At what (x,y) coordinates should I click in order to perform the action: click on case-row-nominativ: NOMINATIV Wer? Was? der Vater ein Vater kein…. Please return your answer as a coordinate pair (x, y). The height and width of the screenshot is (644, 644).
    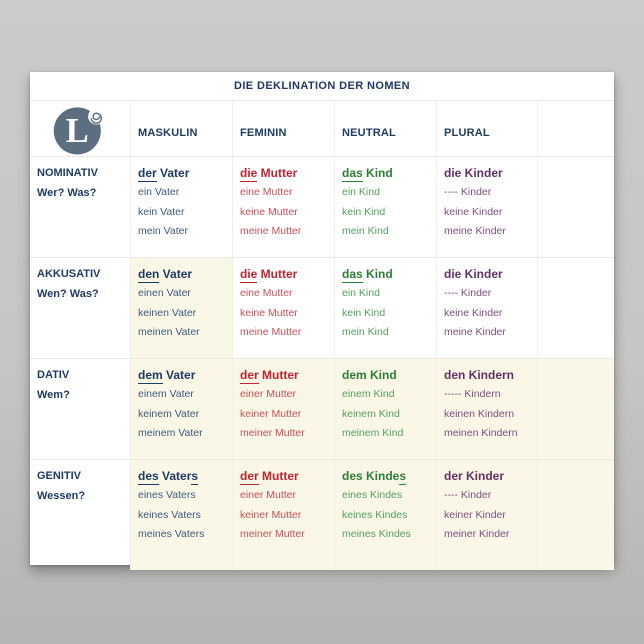
    Looking at the image, I should click on (322, 206).